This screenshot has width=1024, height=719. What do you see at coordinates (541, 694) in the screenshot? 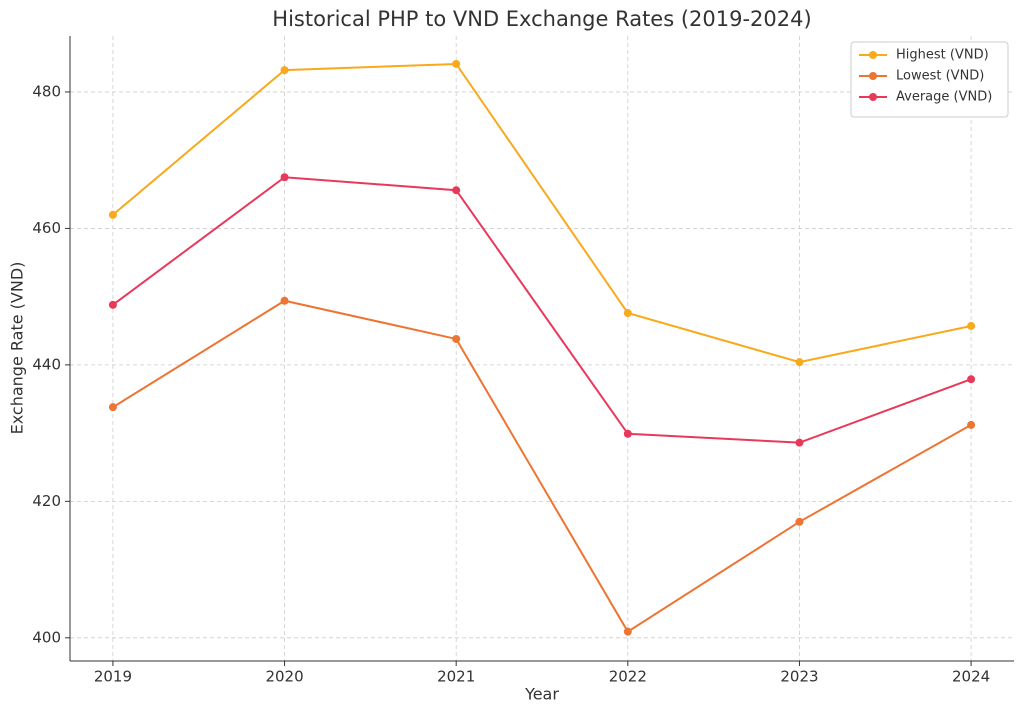
I see `x-axis-label: Year` at bounding box center [541, 694].